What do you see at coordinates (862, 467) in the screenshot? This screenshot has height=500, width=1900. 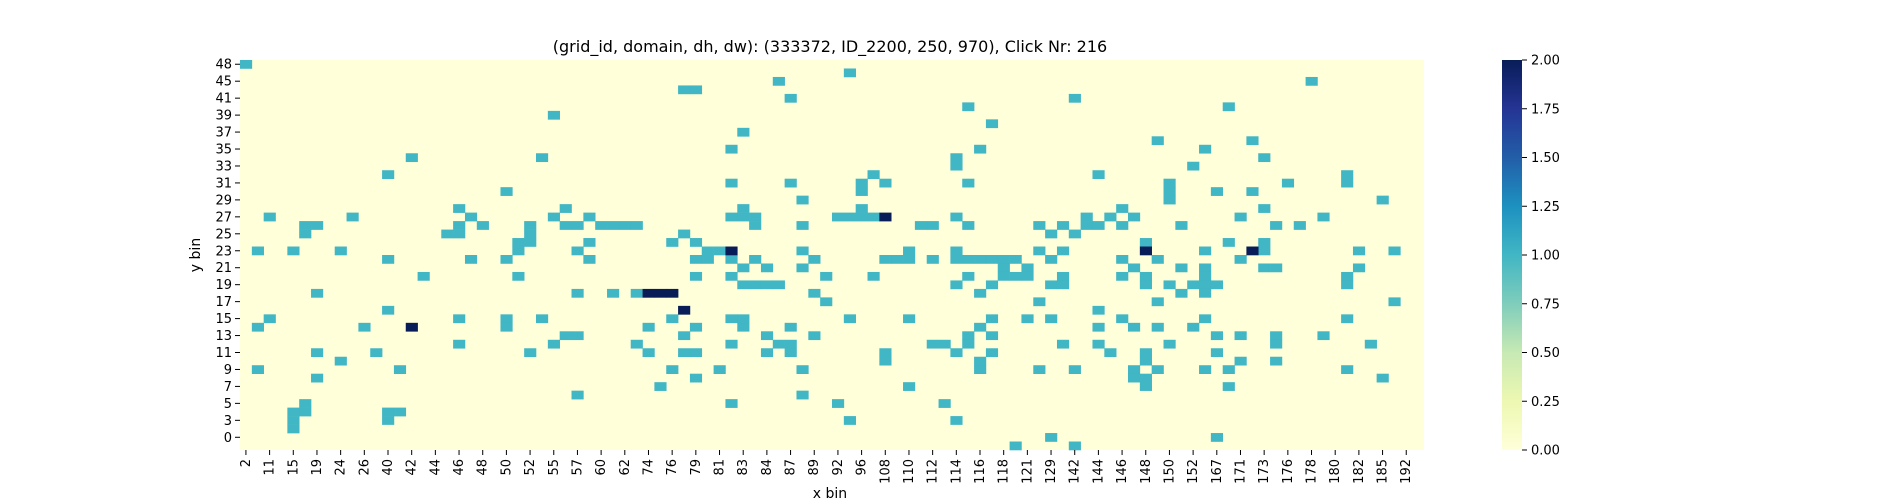 I see `x-tick-label: 96` at bounding box center [862, 467].